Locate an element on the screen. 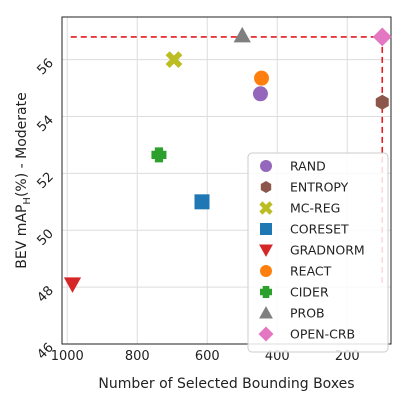 The width and height of the screenshot is (407, 407). legend-item-entropy: ENTROPY is located at coordinates (304, 187).